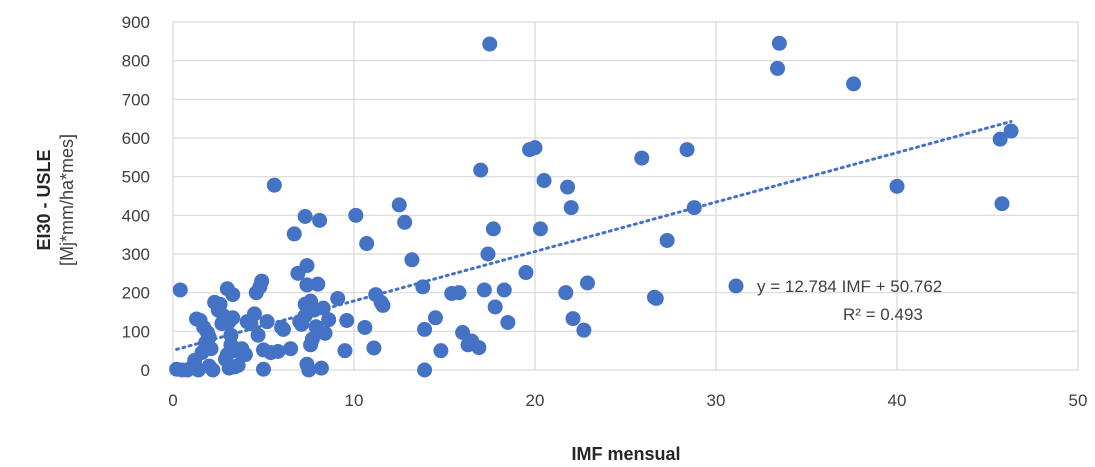  I want to click on trendline-equation: y = 12.784 IMF + 50.762, so click(849, 286).